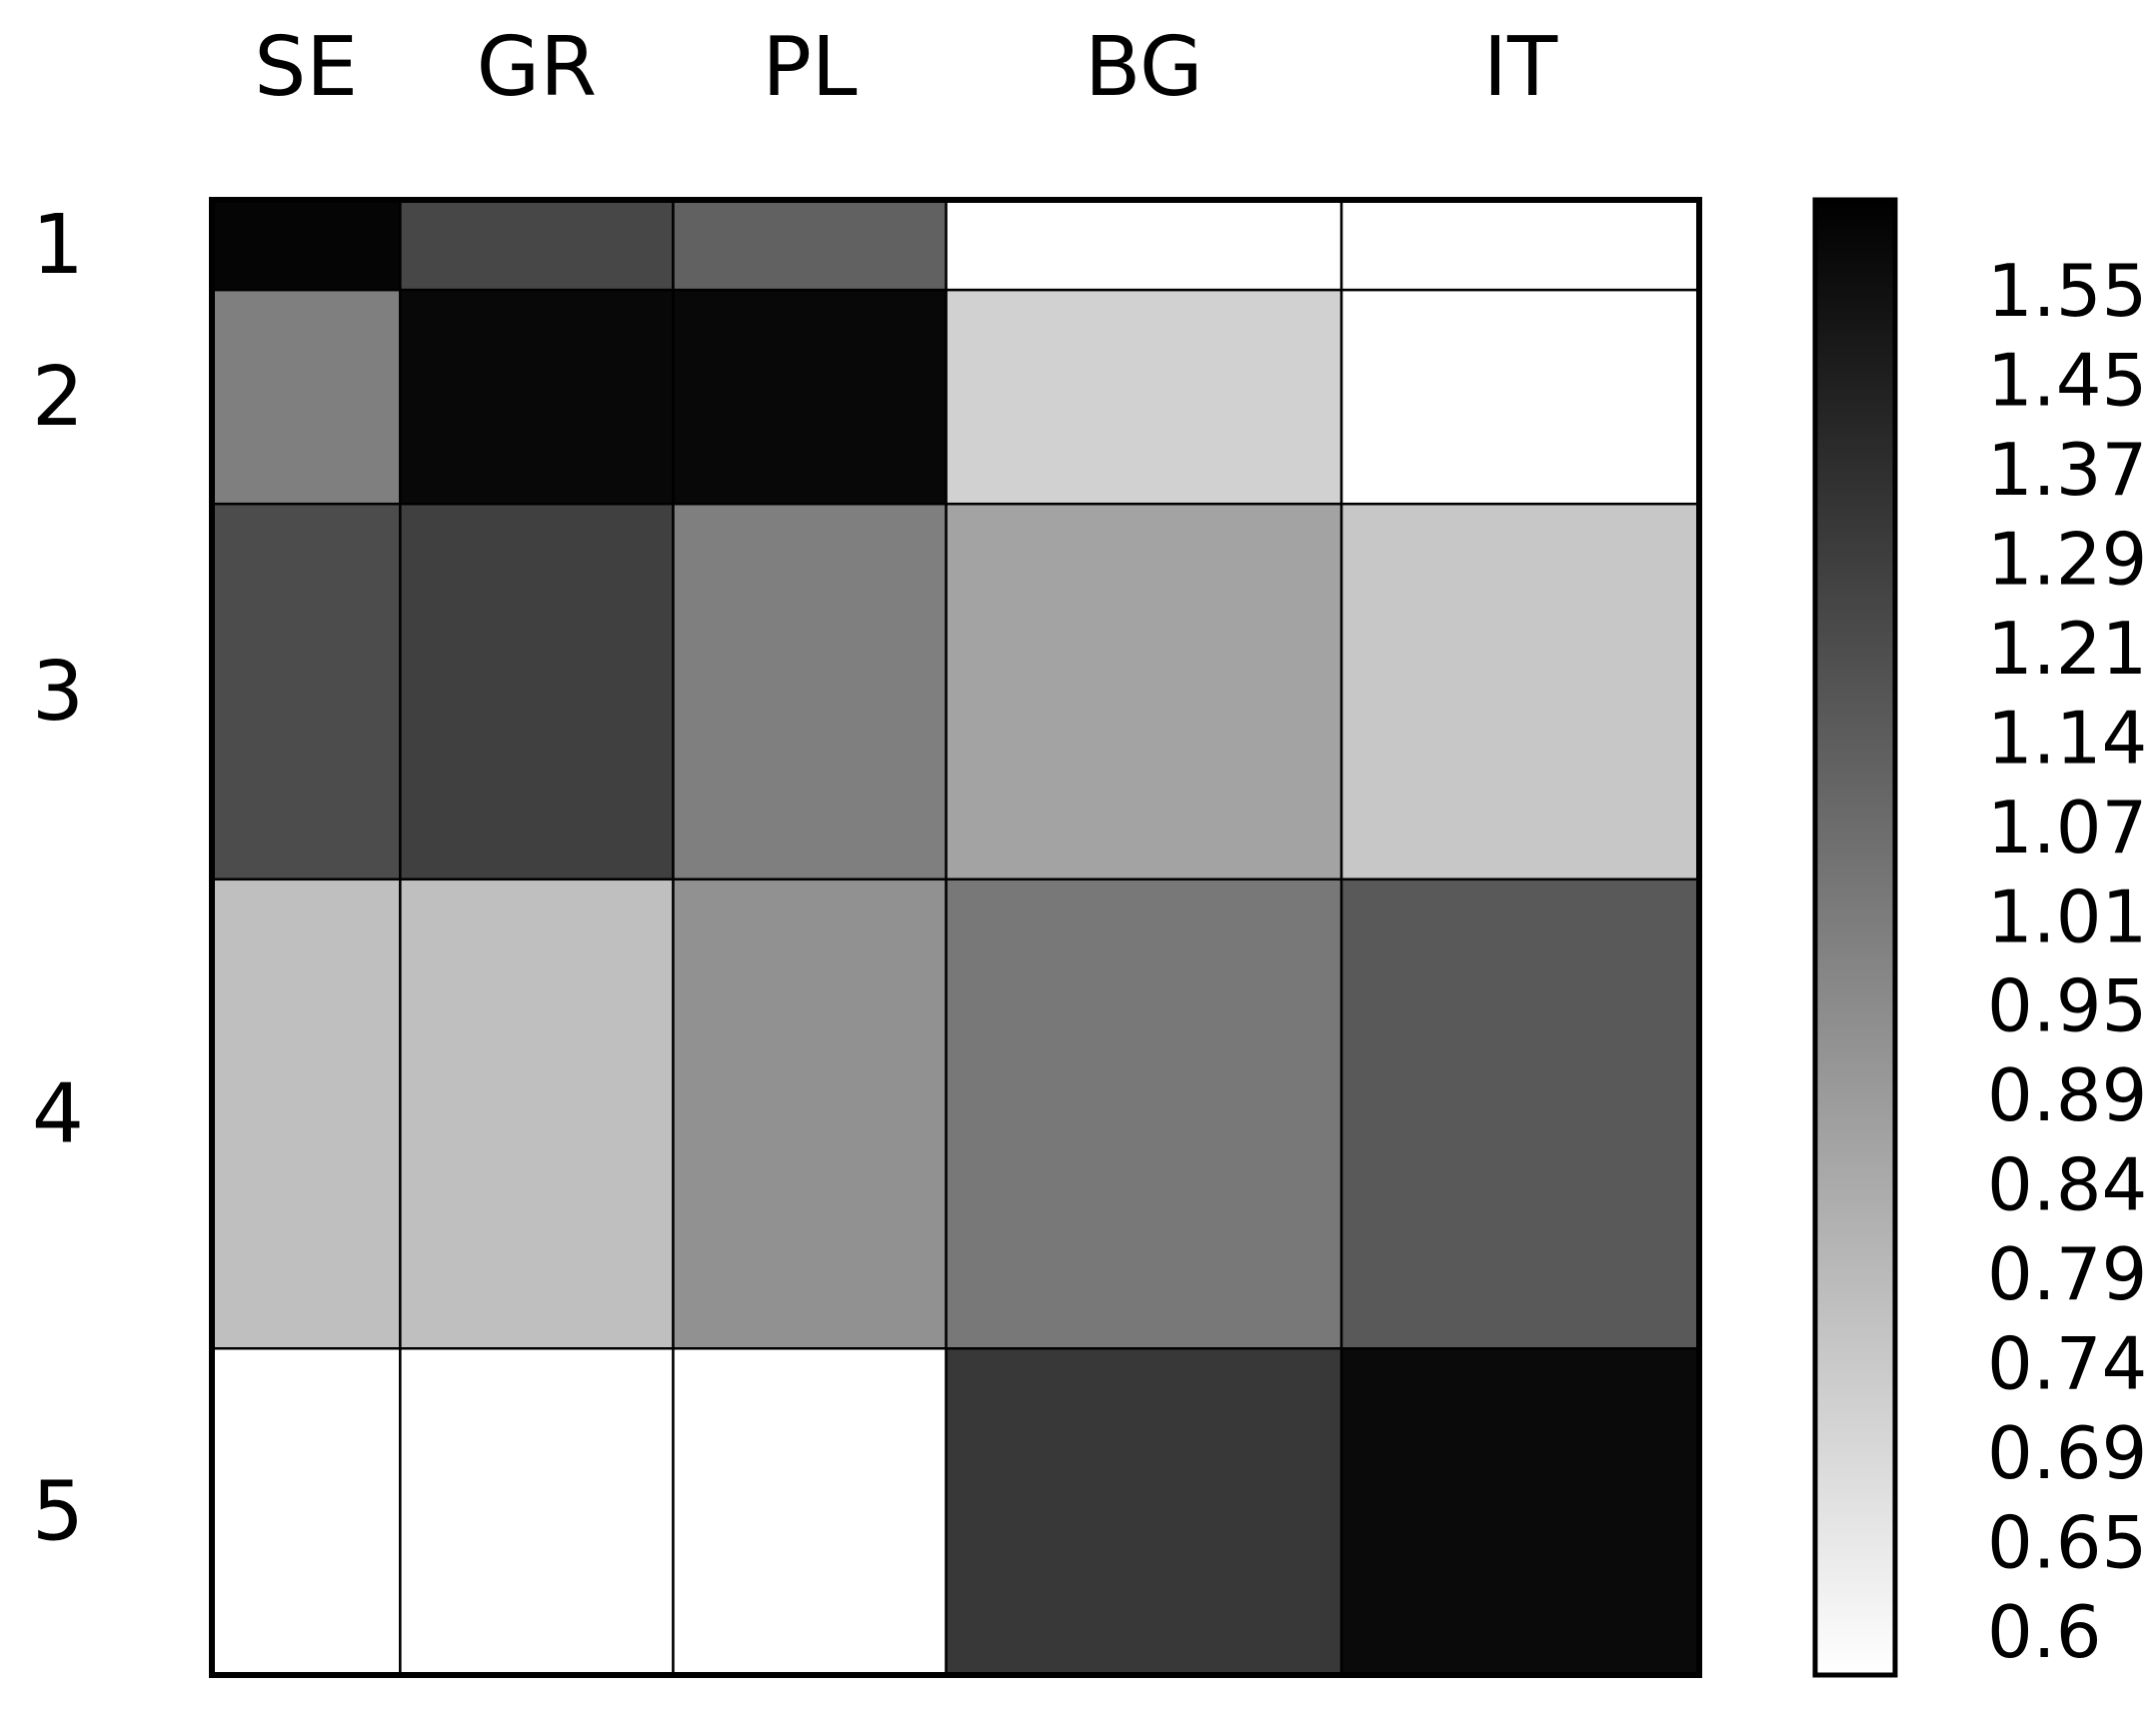  Describe the element at coordinates (1144, 1114) in the screenshot. I see `heatmap-cell-r4-bg` at that location.